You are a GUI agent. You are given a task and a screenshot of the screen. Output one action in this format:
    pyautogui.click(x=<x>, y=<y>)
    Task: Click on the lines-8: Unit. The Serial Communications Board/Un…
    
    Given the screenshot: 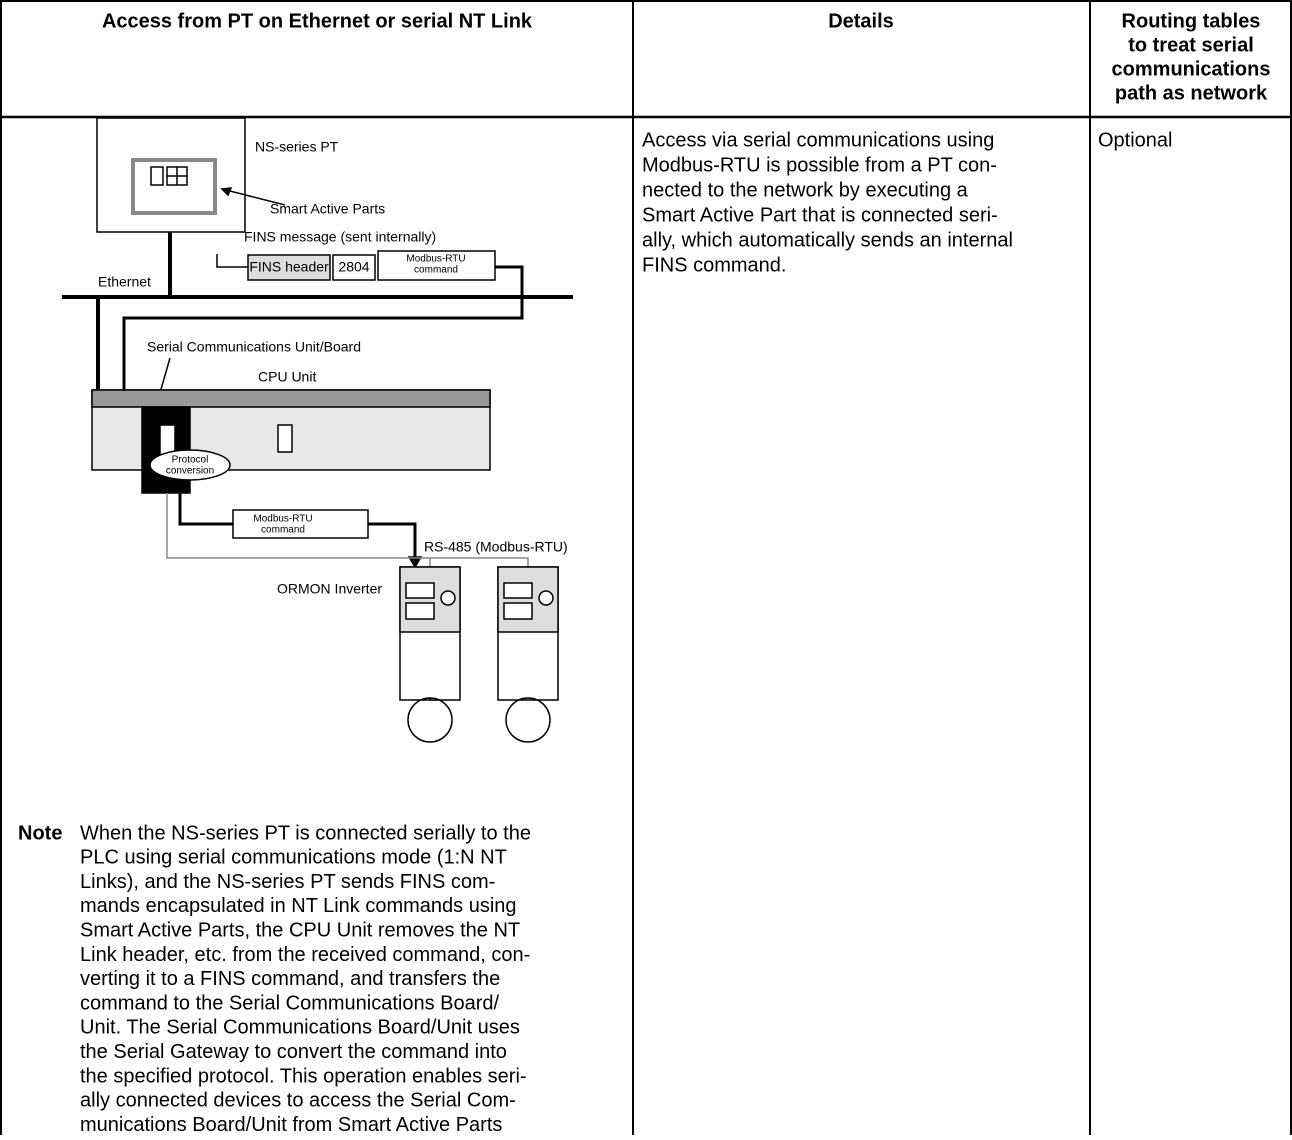 What is the action you would take?
    pyautogui.click(x=300, y=1028)
    